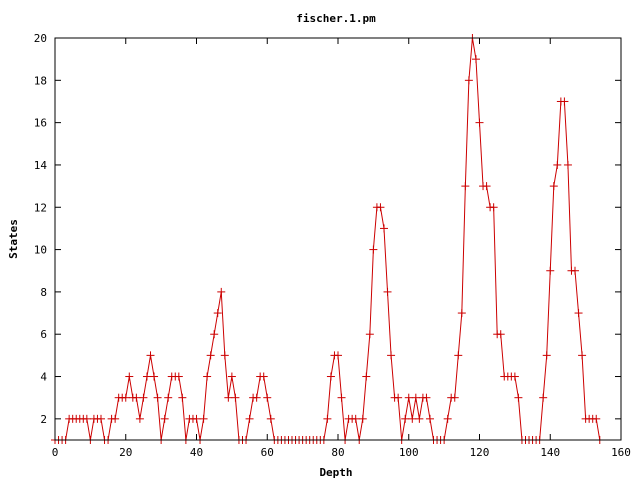  I want to click on x-tick-label: 160, so click(621, 452).